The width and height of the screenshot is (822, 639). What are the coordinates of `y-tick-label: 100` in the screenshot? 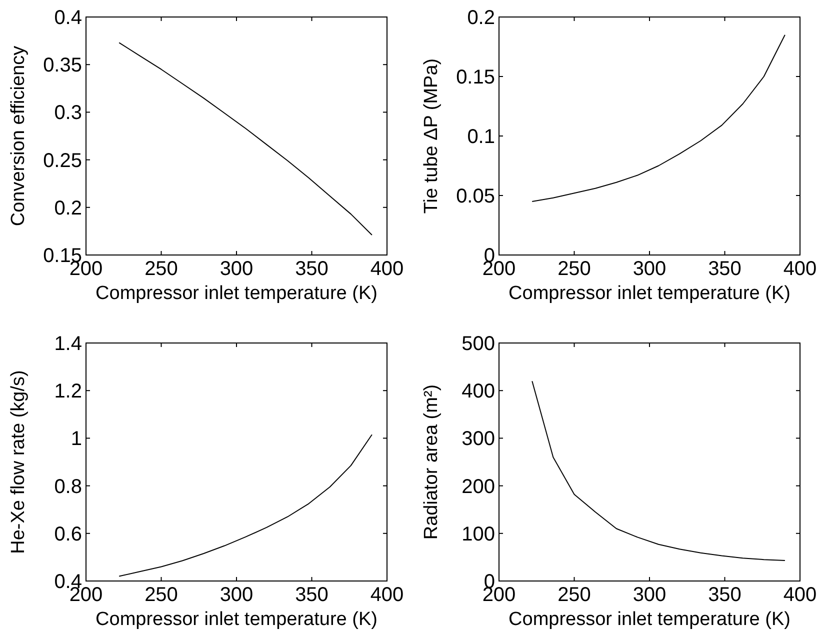 It's located at (478, 534).